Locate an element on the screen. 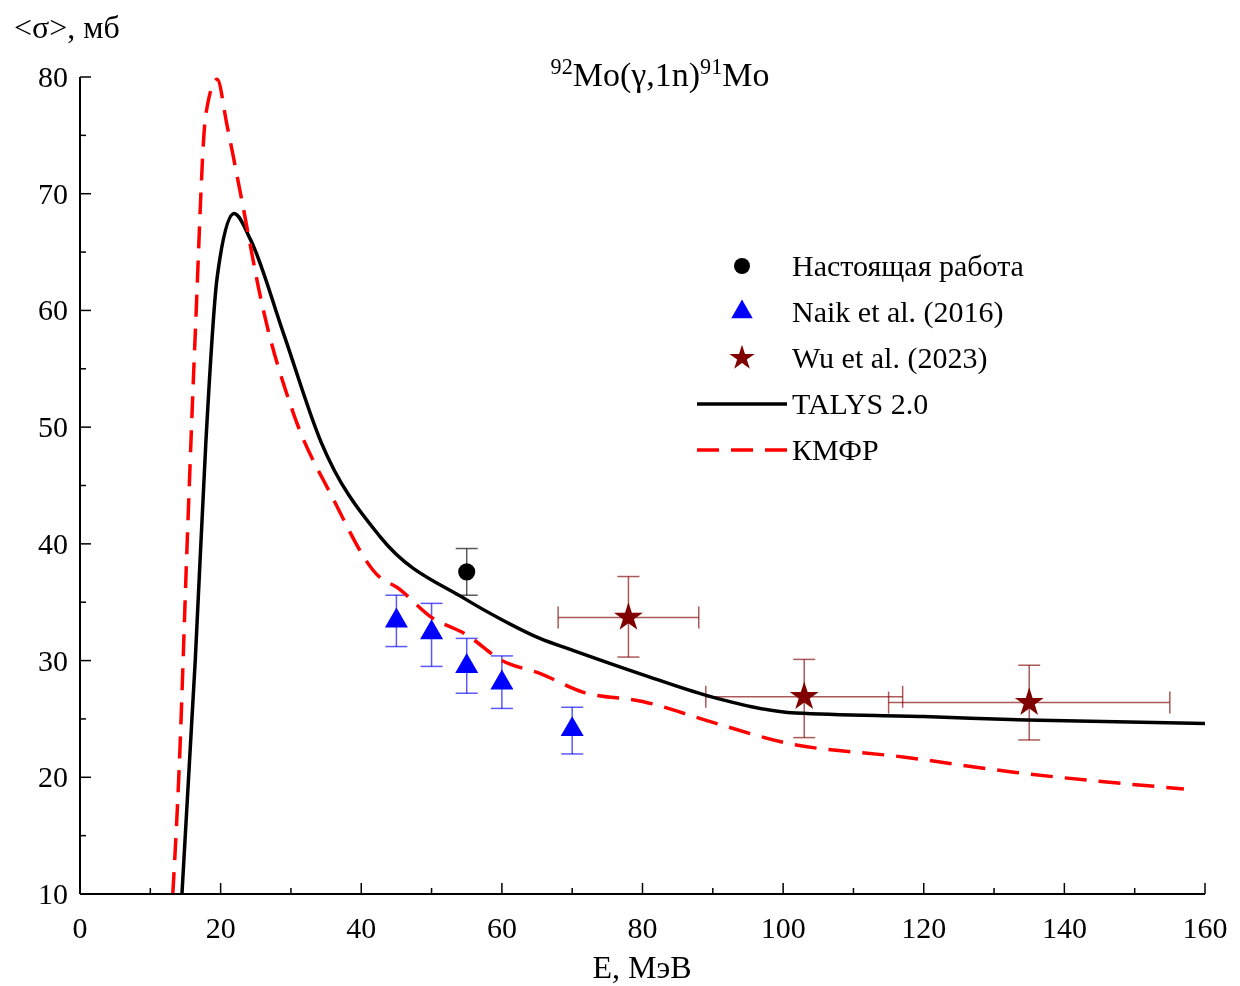 This screenshot has height=986, width=1240. x-tick-label: 0 is located at coordinates (80, 927).